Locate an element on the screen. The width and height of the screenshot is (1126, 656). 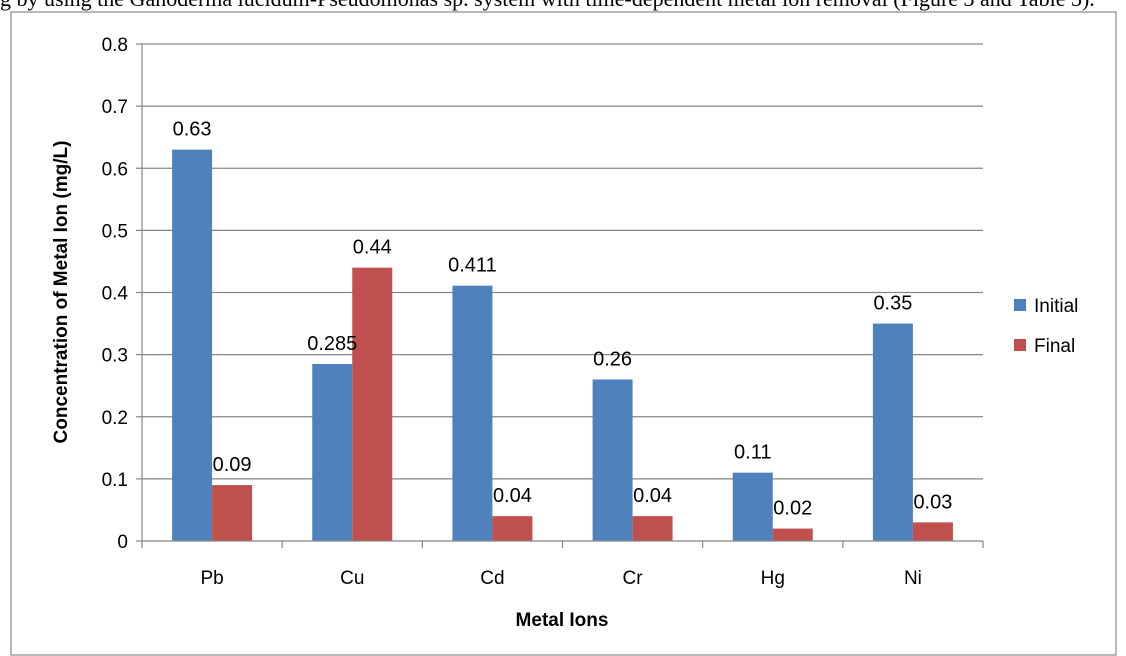
data-label: 0.285 is located at coordinates (332, 344).